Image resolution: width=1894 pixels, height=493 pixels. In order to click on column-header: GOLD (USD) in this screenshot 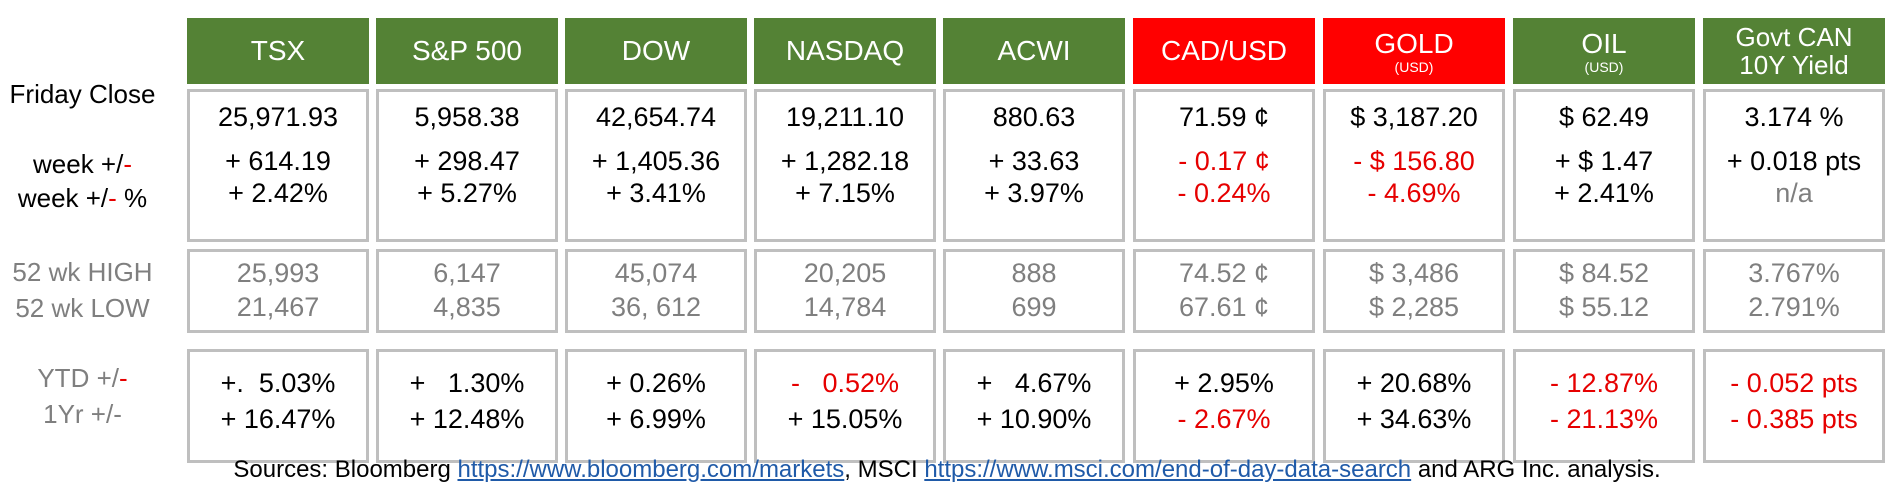, I will do `click(1414, 51)`.